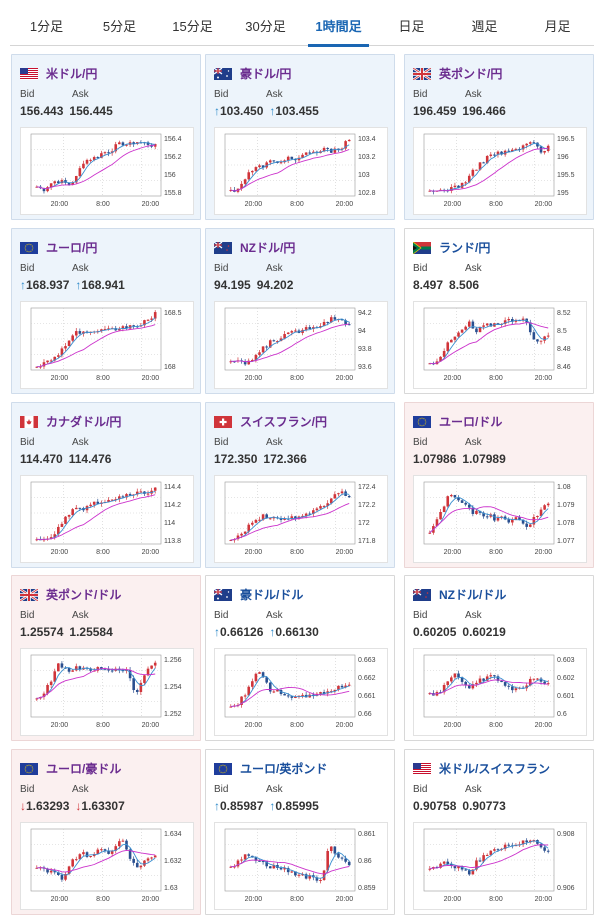 The width and height of the screenshot is (600, 921). I want to click on price-chart: 0.603 0.602 0.601 0.6 20:00 8:00 20:00, so click(500, 692).